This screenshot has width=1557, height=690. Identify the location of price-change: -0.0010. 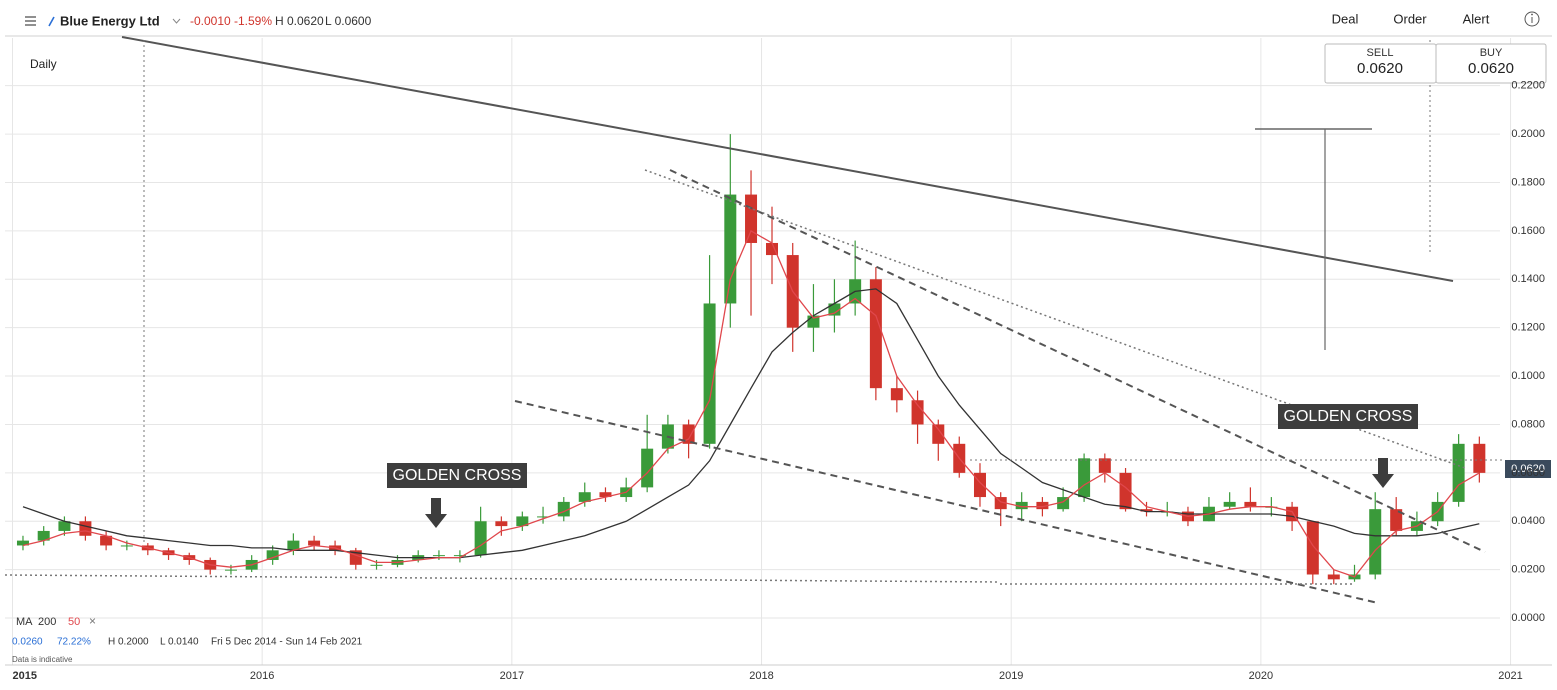
(210, 21).